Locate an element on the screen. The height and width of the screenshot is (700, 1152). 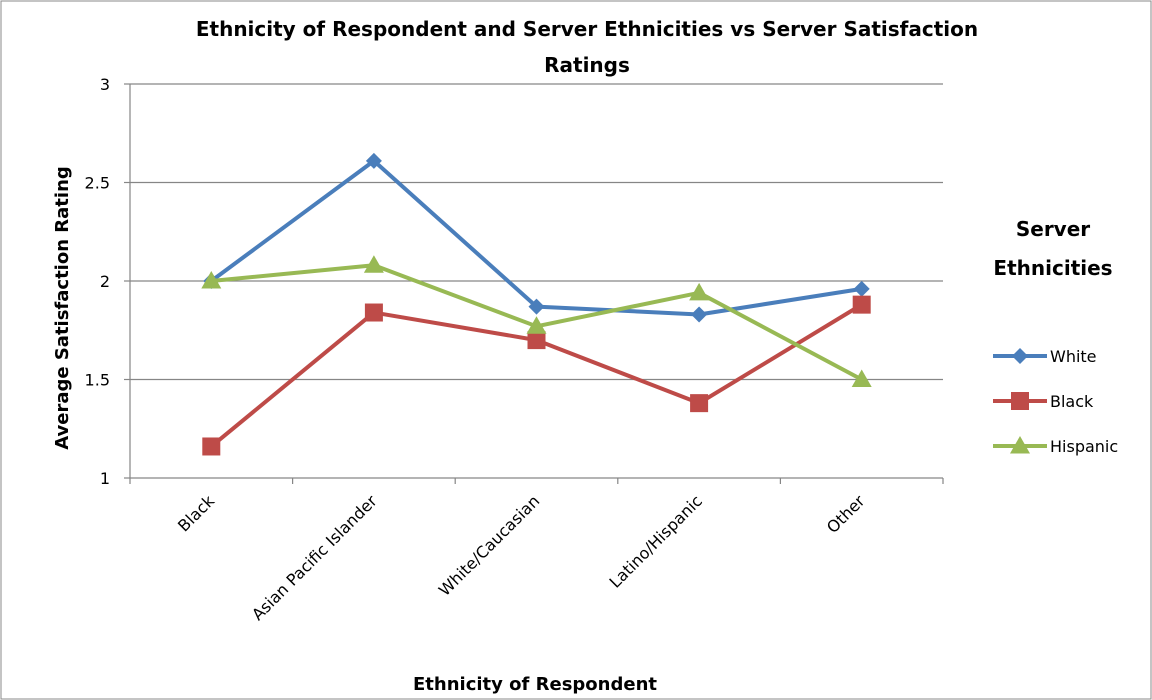
series-hispanic is located at coordinates (536, 321).